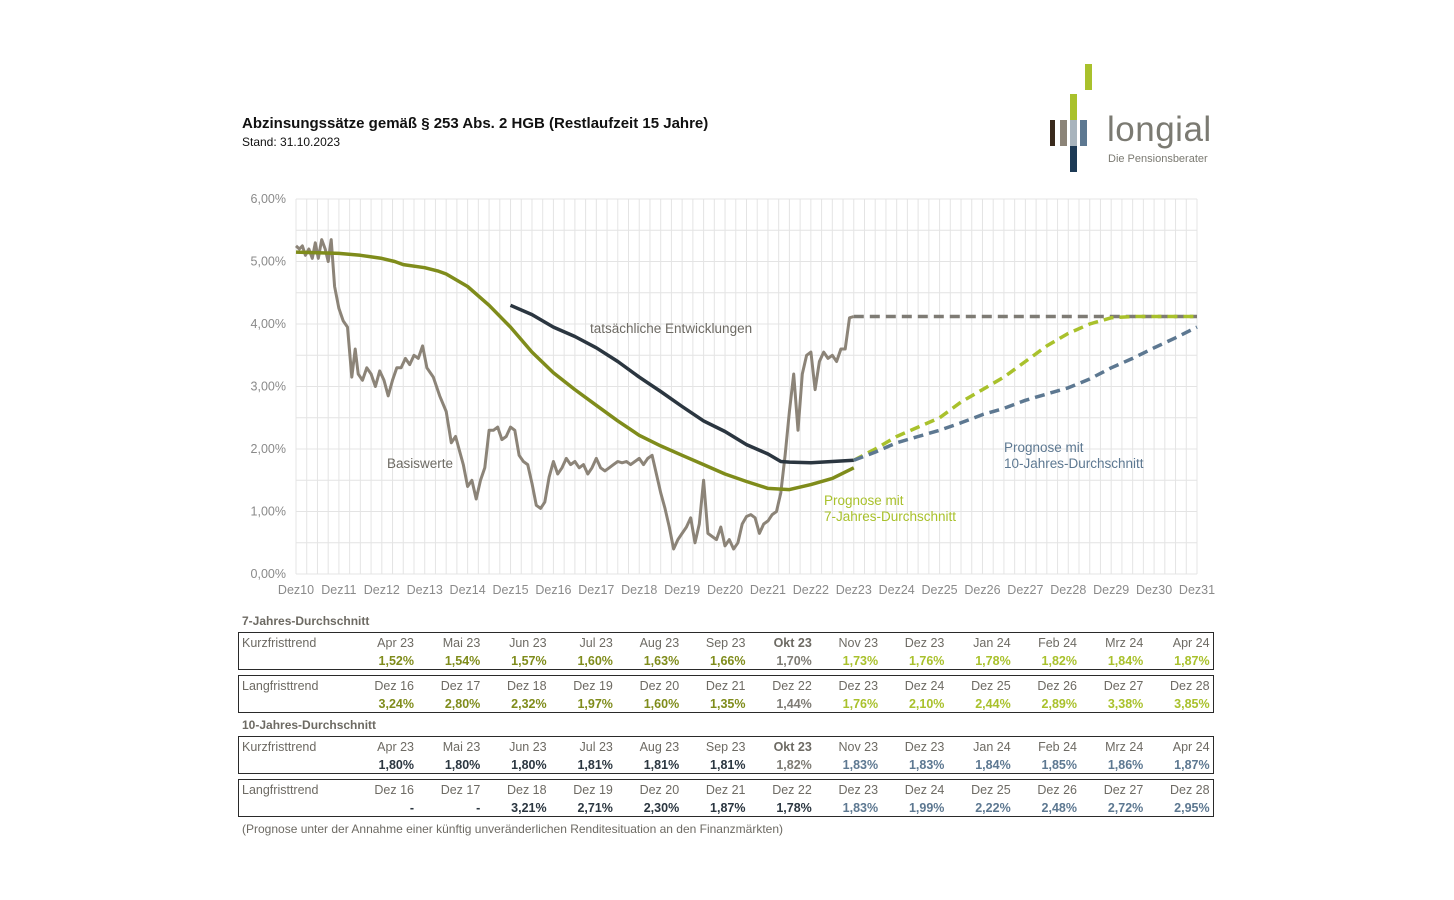  I want to click on section-title-7y: 7-Jahres-Durchschnitt, so click(306, 621).